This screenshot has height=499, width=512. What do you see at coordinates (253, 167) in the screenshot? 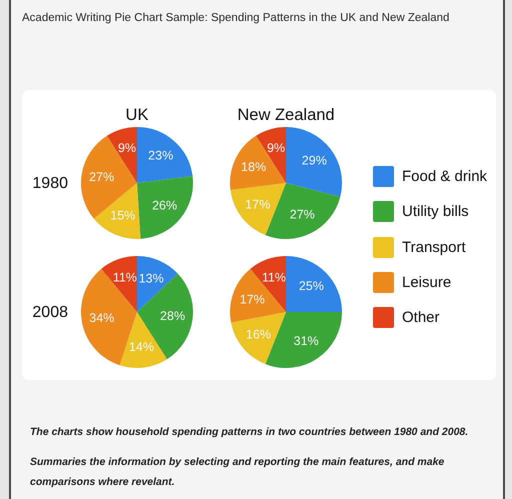
I see `data-label: 18%` at bounding box center [253, 167].